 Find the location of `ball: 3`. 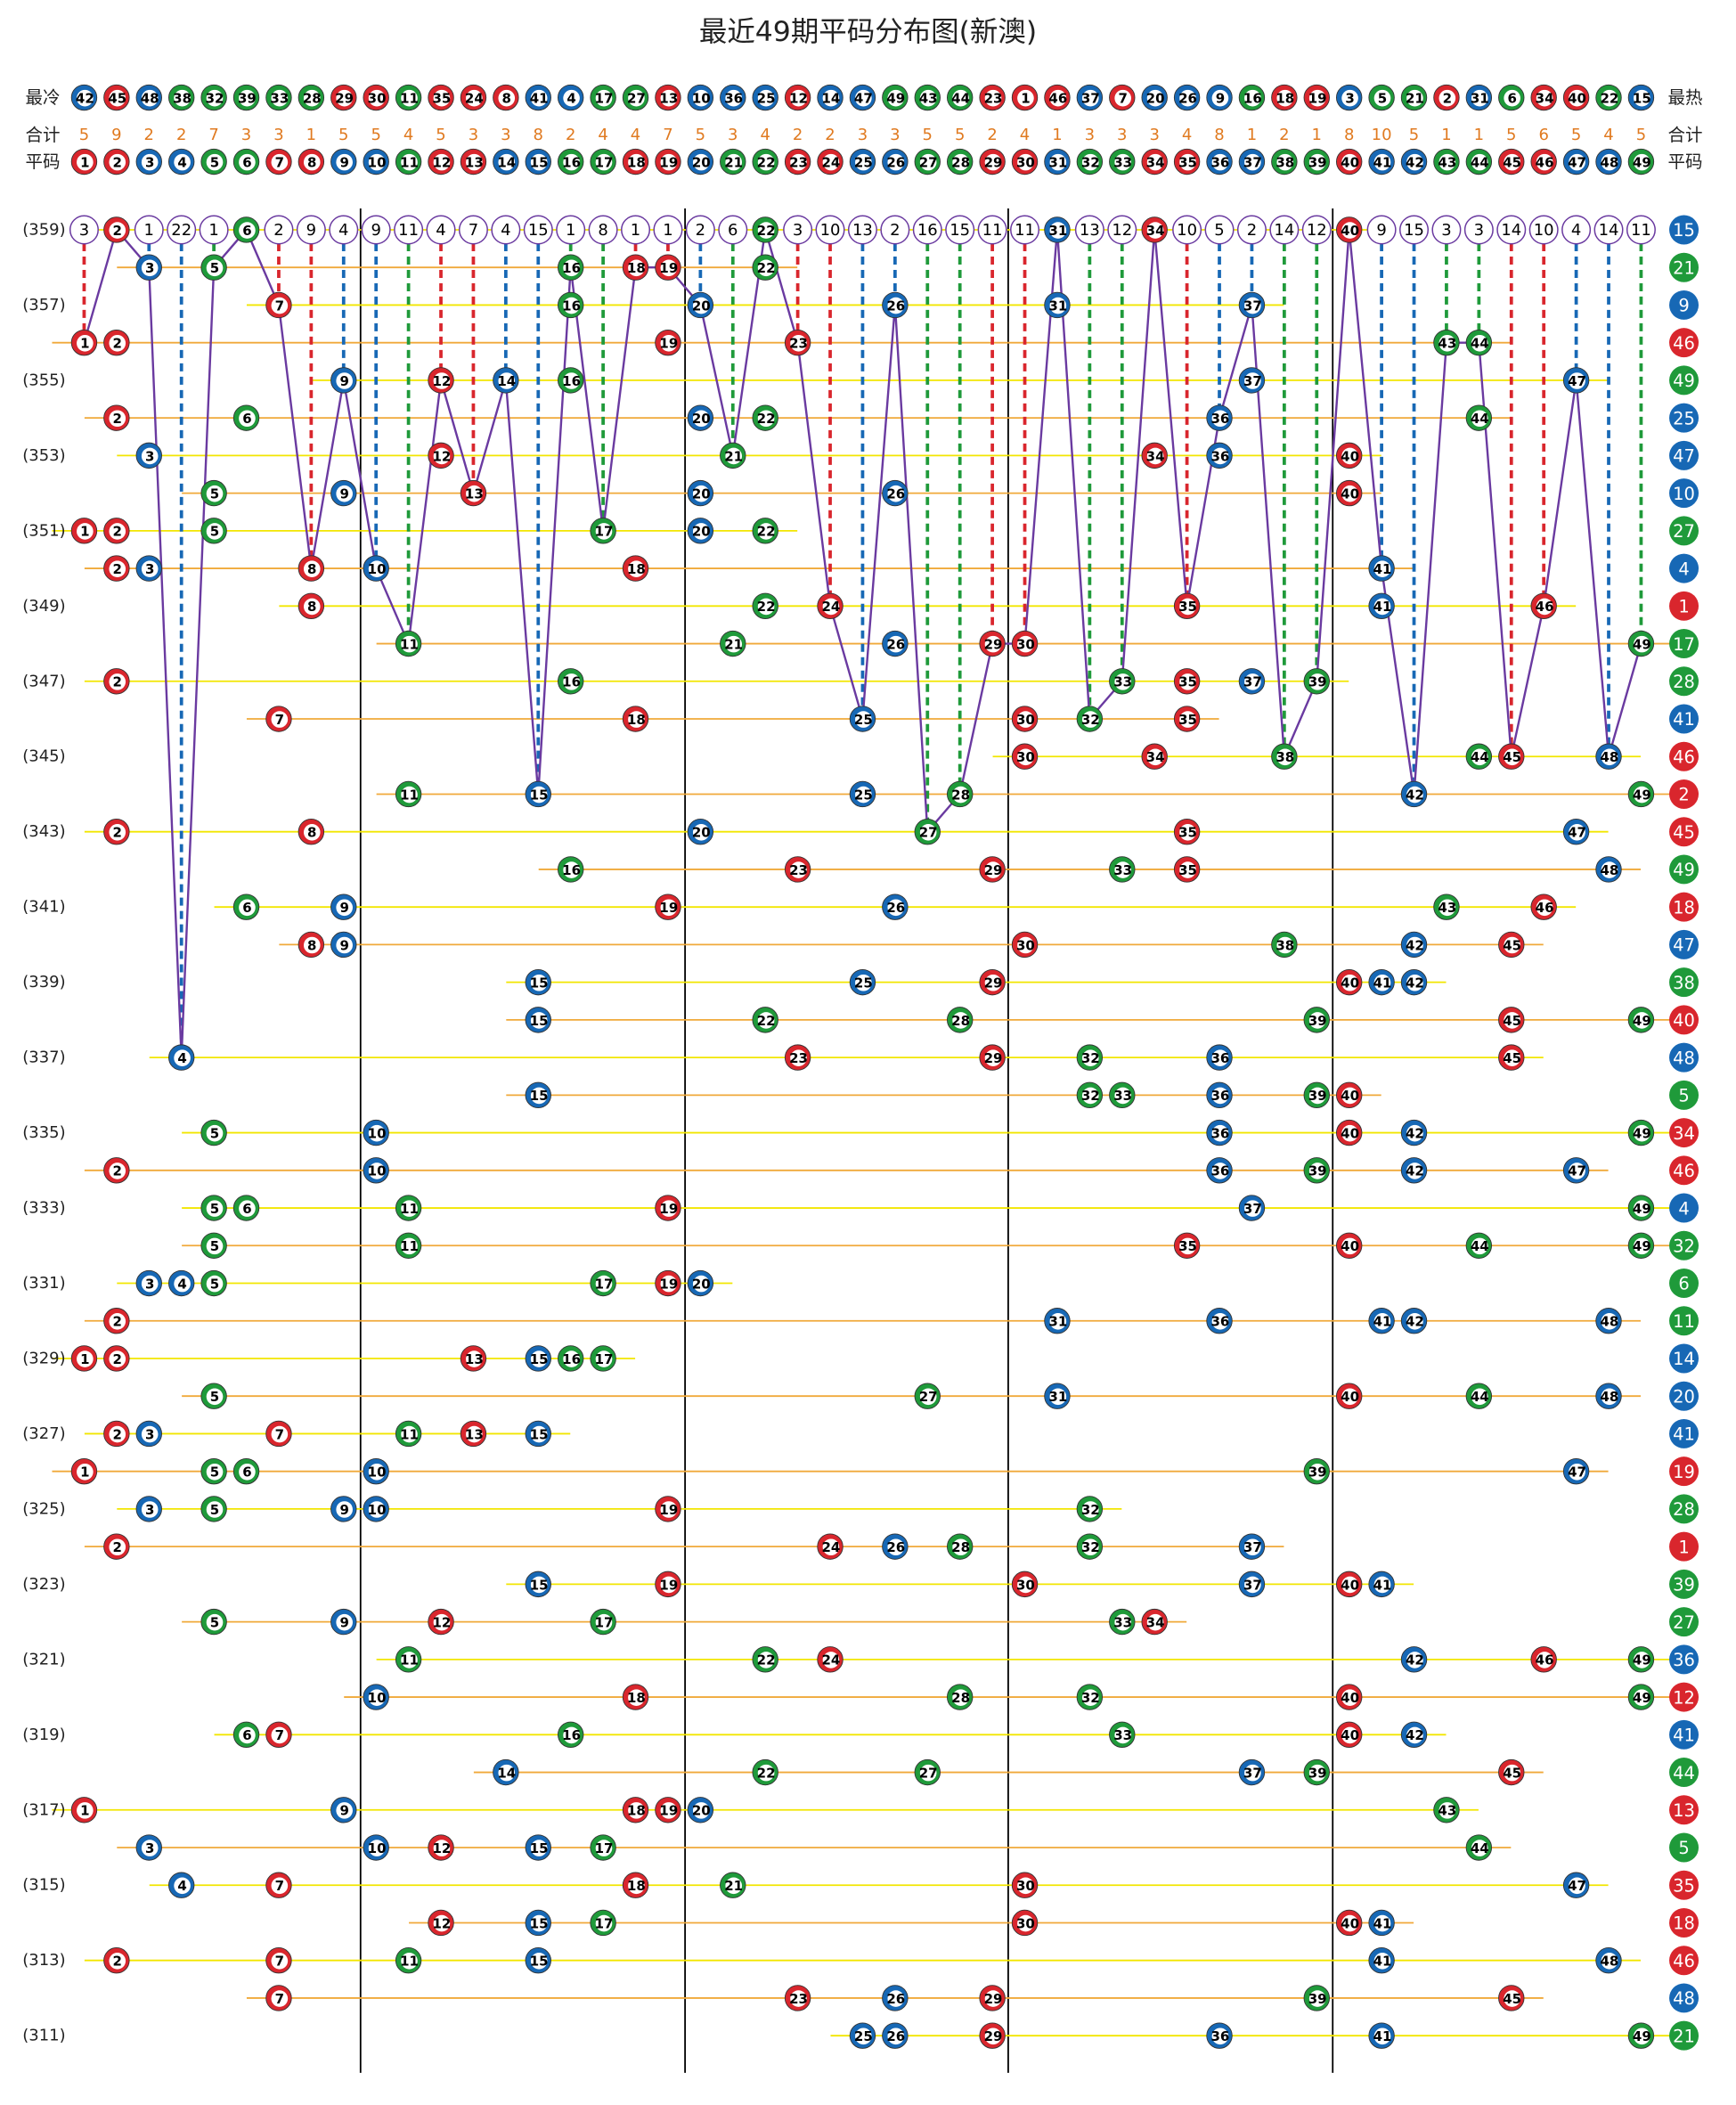

ball: 3 is located at coordinates (148, 267).